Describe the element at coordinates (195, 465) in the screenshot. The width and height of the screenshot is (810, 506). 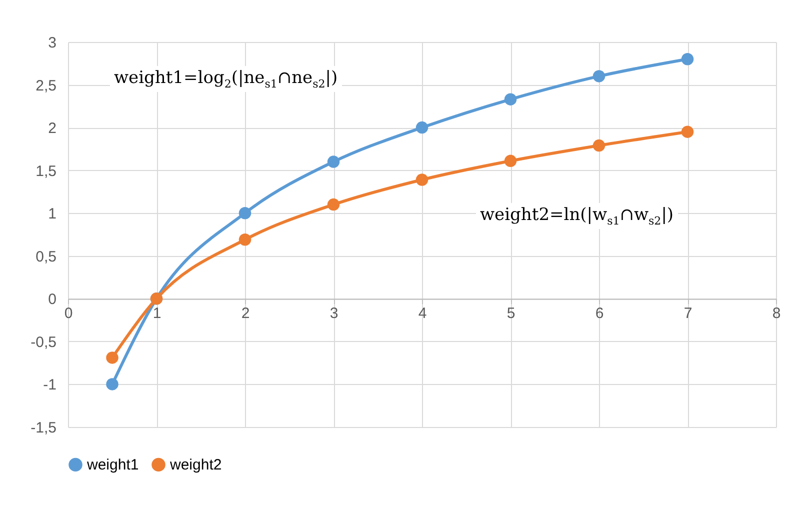
I see `legend-label: weight2` at that location.